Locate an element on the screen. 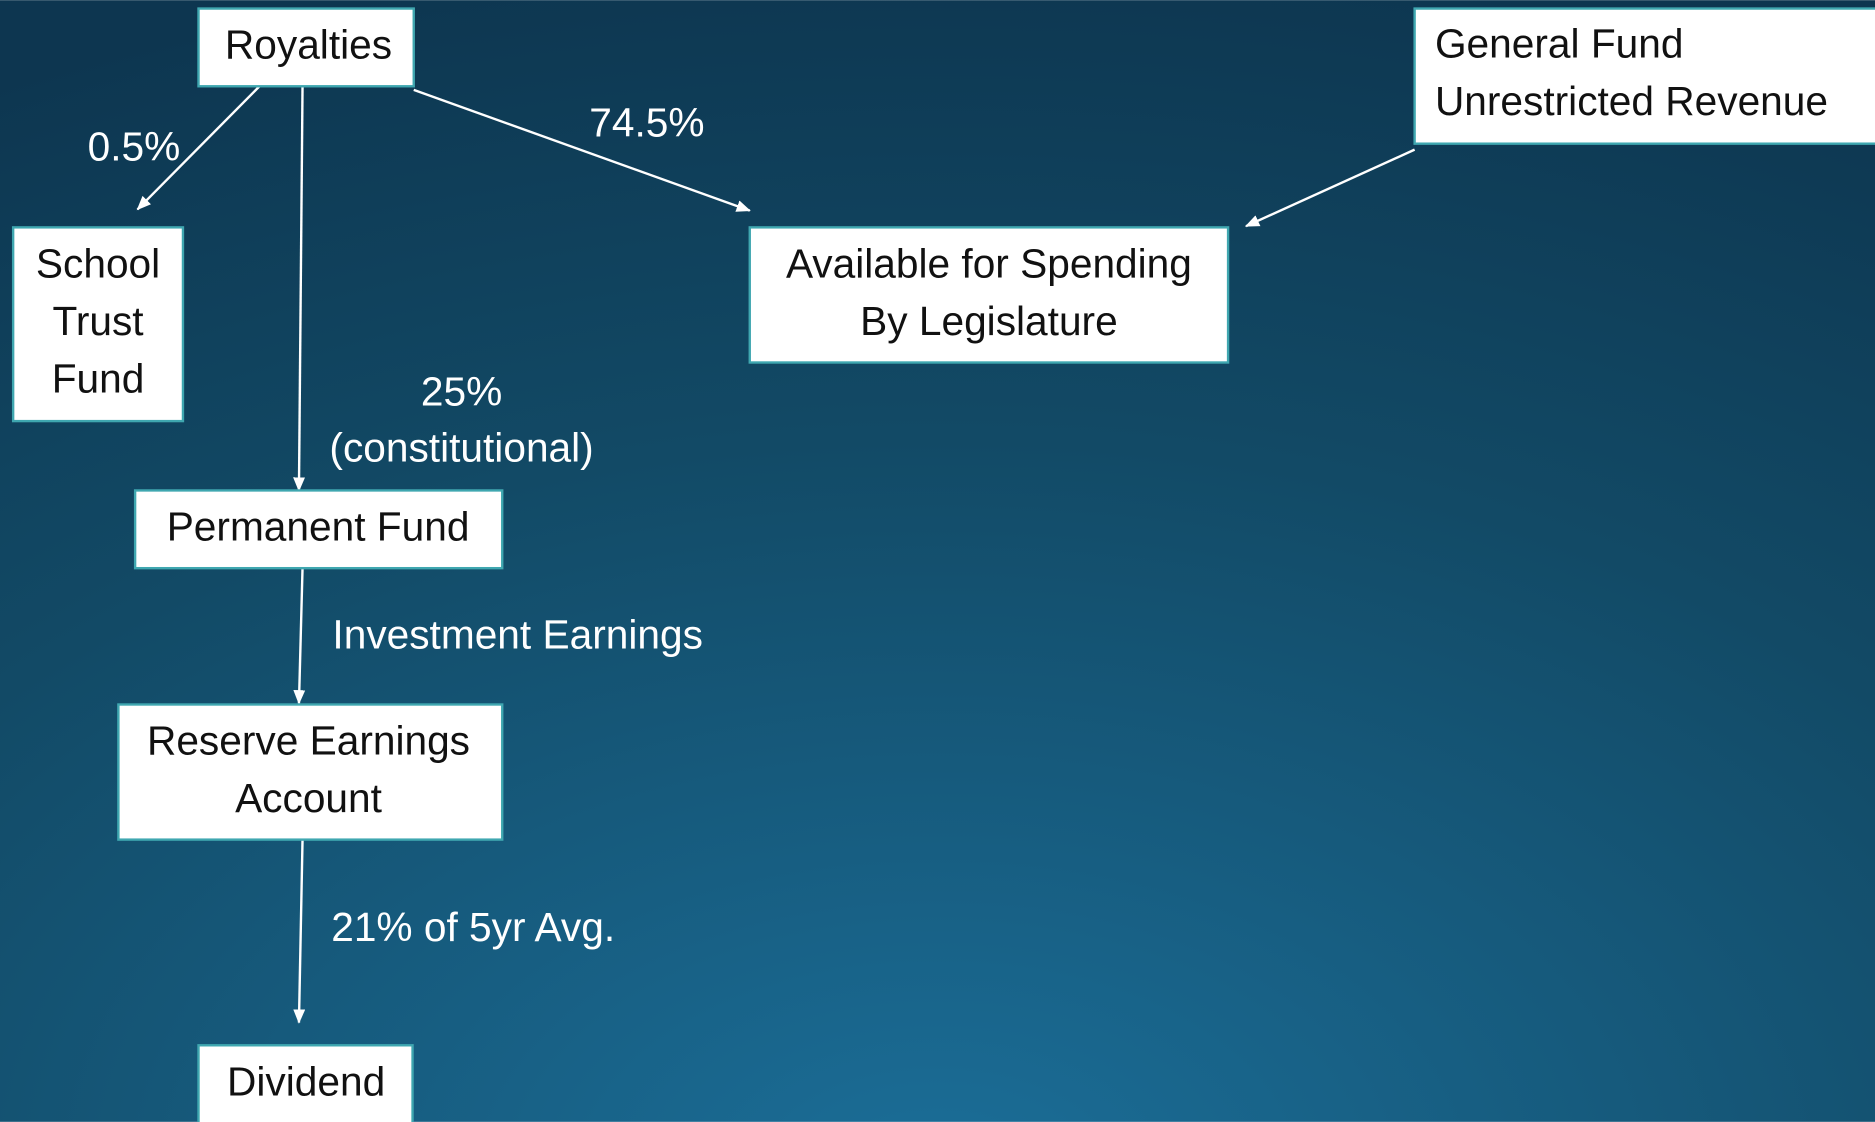 The height and width of the screenshot is (1122, 1875). edge-label: 74.5% is located at coordinates (646, 122).